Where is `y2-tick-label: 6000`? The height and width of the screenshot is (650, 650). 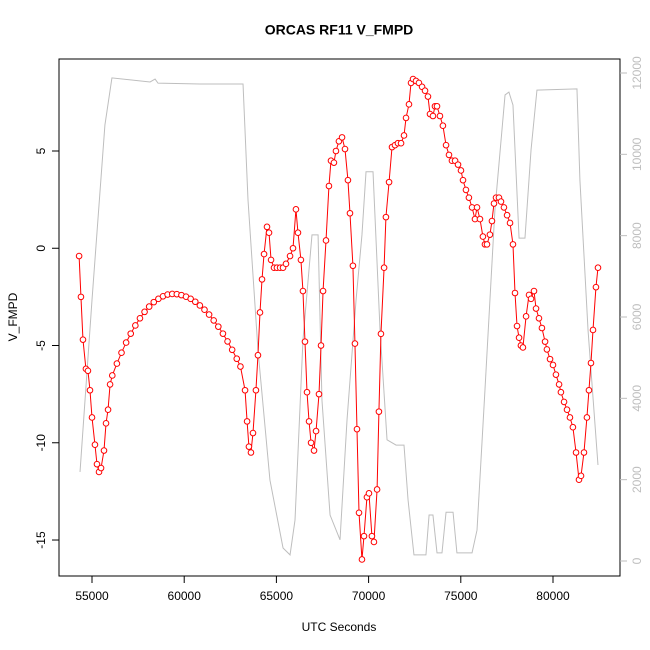 y2-tick-label: 6000 is located at coordinates (637, 316).